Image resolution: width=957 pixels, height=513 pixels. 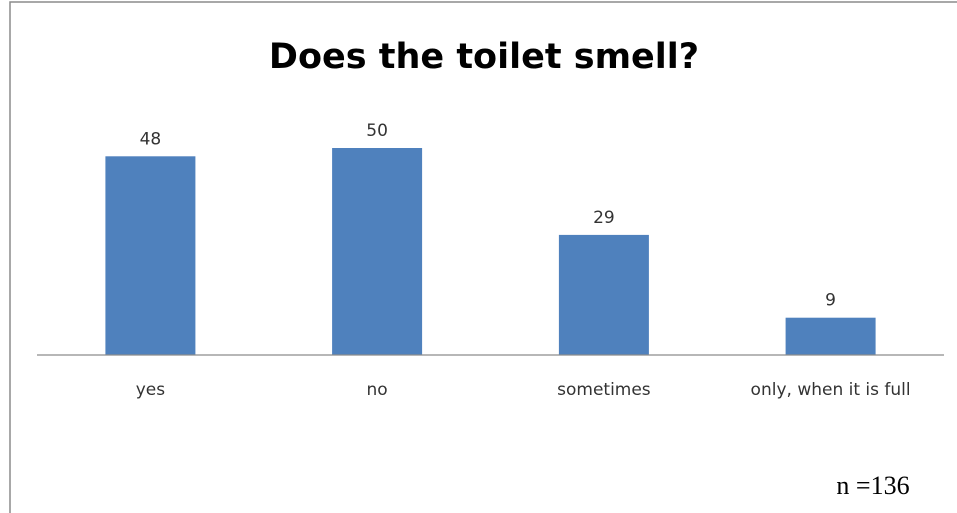 What do you see at coordinates (830, 301) in the screenshot?
I see `data-label-3: 9` at bounding box center [830, 301].